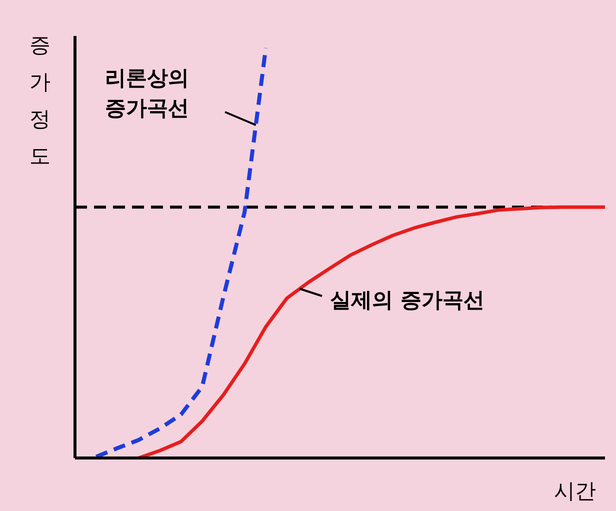 This screenshot has height=511, width=616. Describe the element at coordinates (40, 100) in the screenshot. I see `y-axis-title: 증가정도` at that location.